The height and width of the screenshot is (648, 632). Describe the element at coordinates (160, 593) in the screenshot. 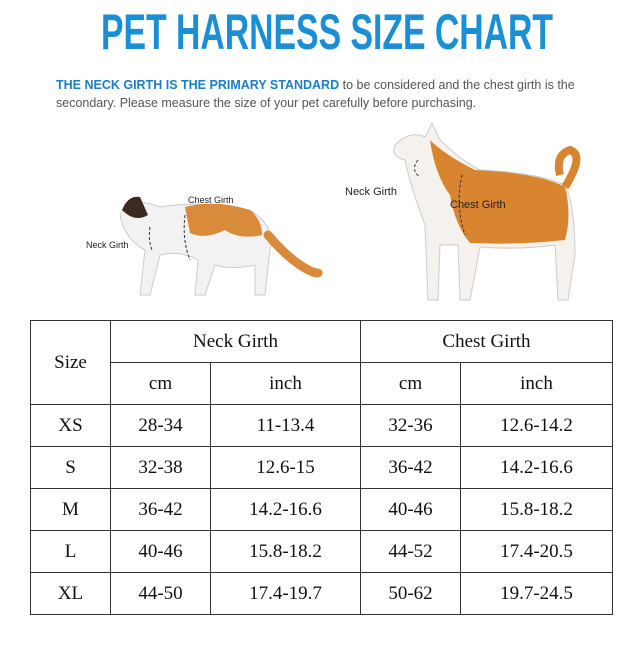

I see `measure-cell: 44-50` at that location.